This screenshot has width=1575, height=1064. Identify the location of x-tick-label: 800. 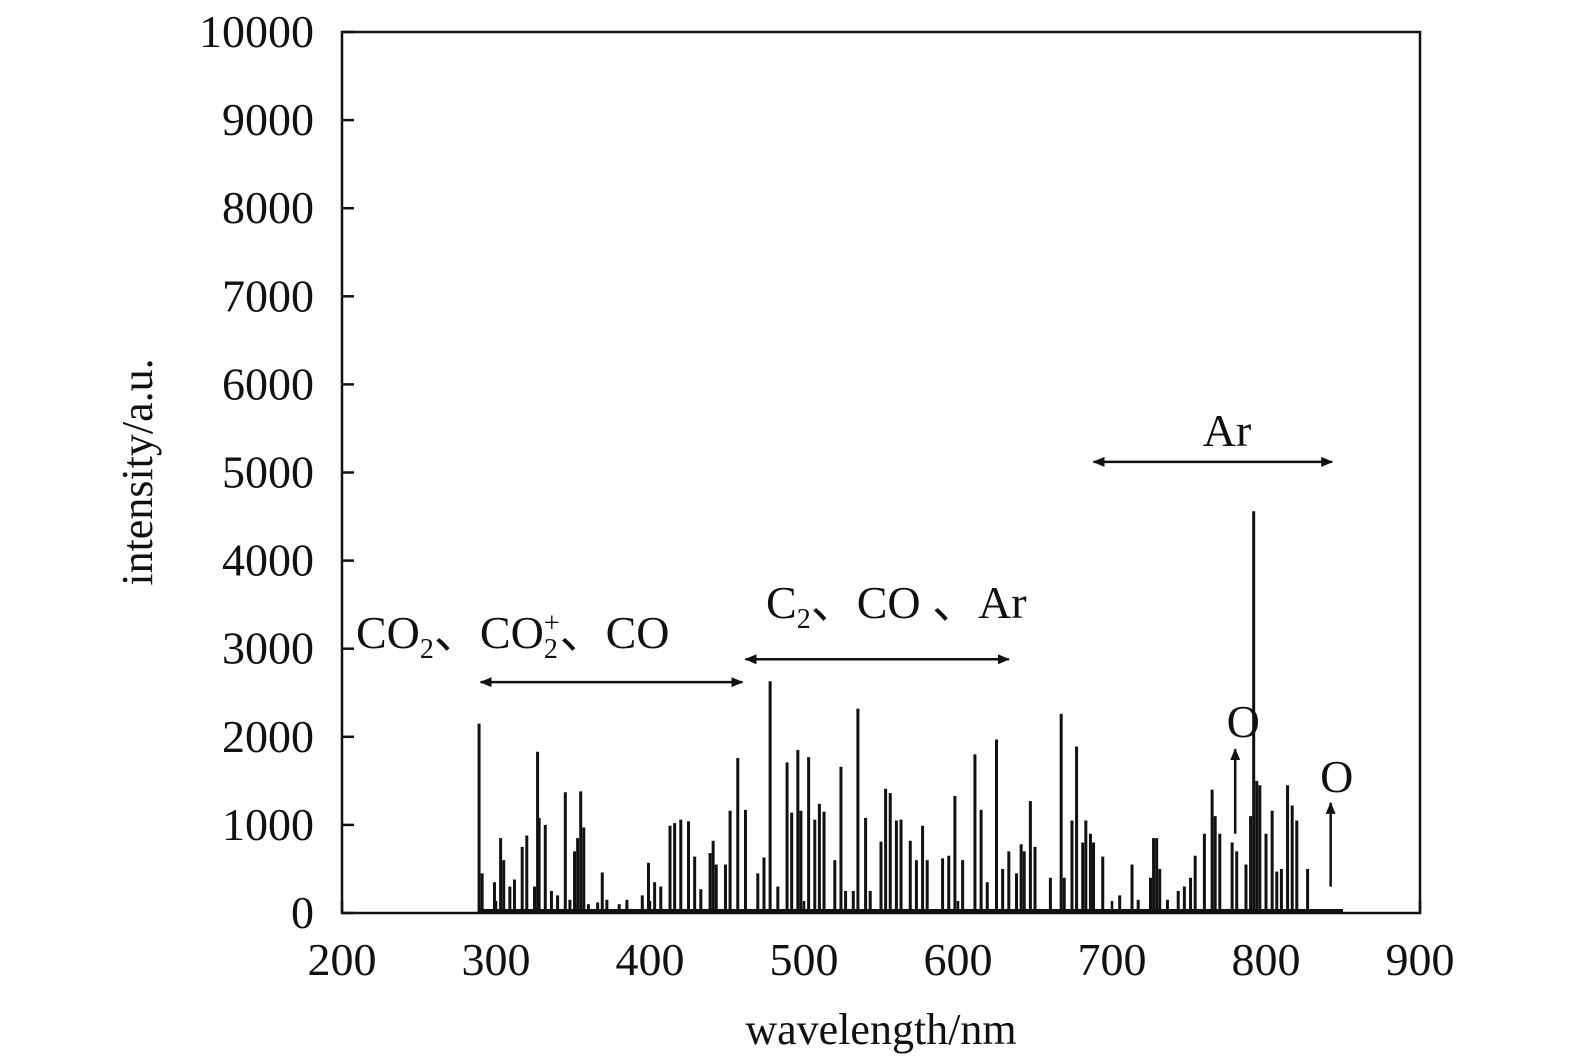
(1266, 959).